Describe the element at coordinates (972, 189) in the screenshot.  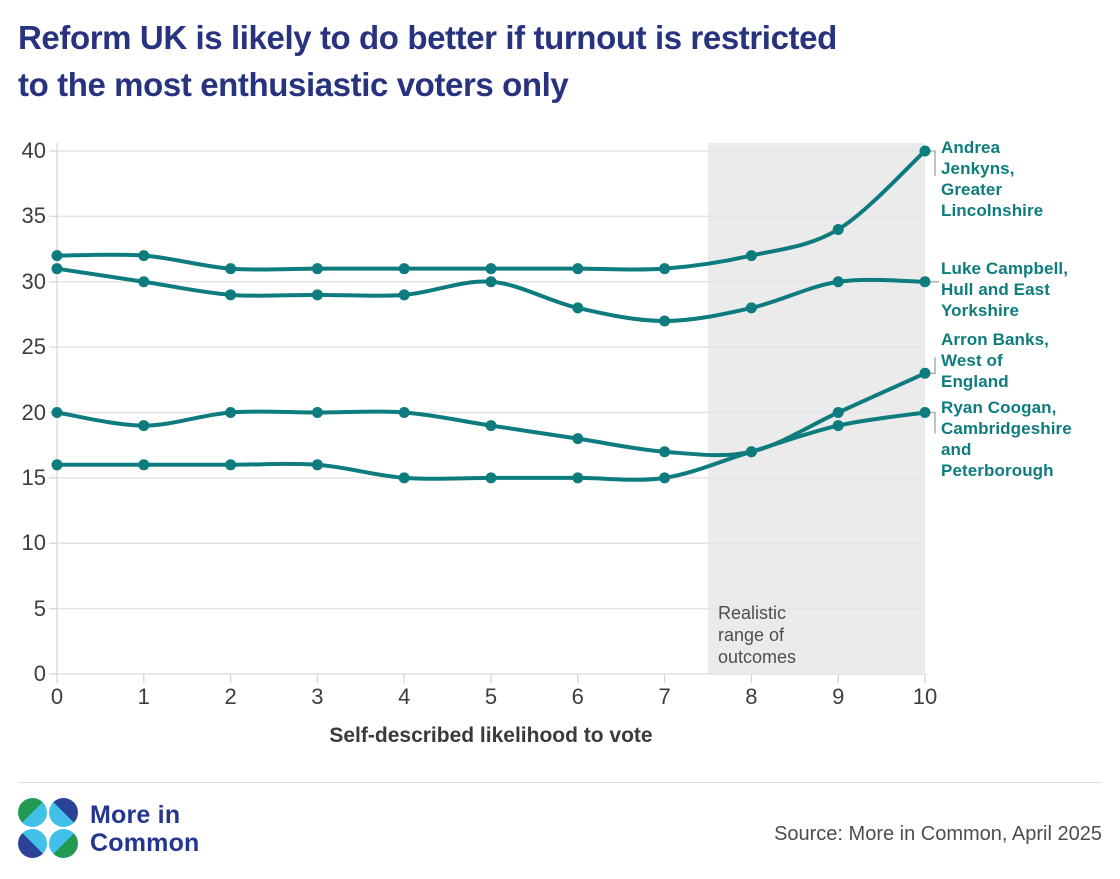
I see `series-label-line: Greater` at that location.